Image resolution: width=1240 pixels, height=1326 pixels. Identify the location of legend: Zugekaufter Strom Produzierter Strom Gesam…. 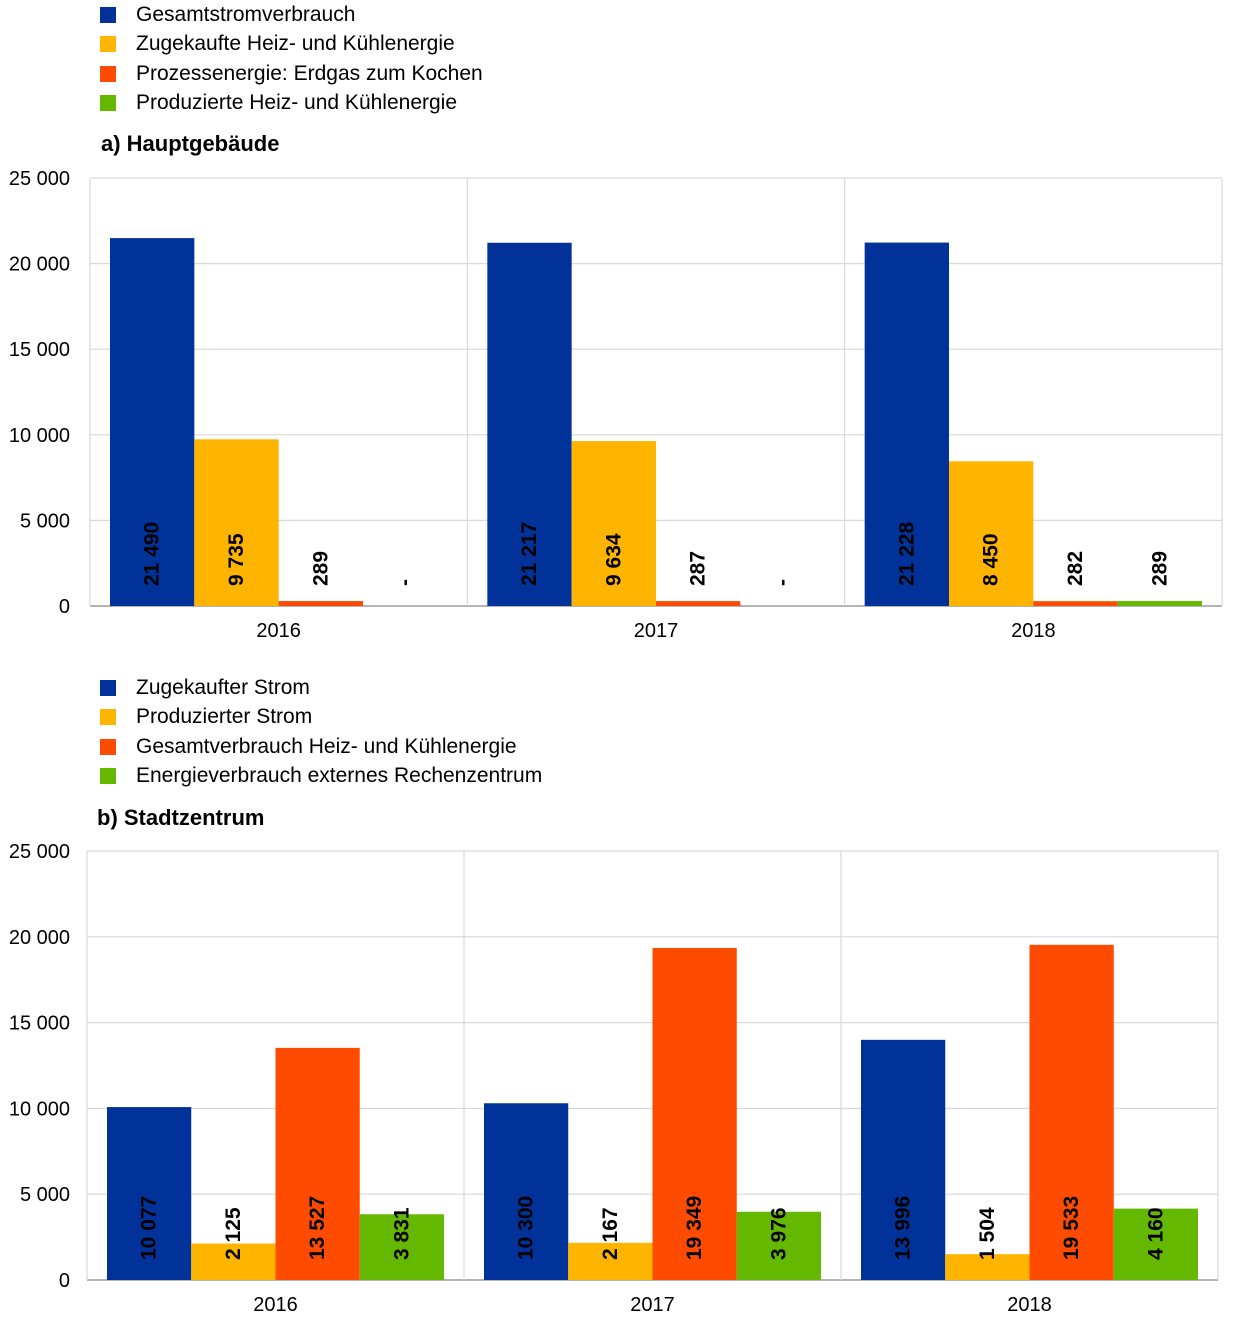
(321, 732).